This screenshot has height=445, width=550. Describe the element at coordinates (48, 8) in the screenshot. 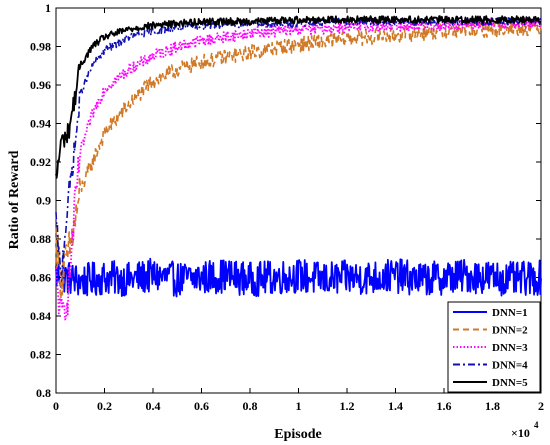

I see `y-tick-label: 1` at that location.